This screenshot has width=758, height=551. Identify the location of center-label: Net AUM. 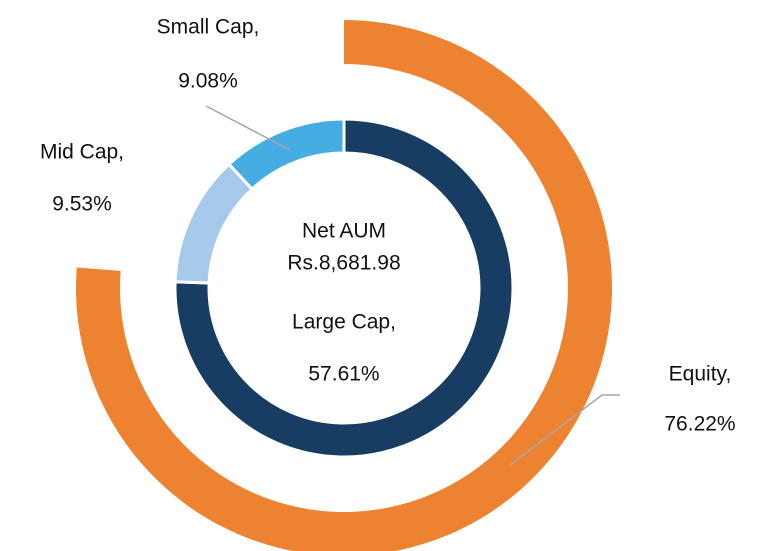
(344, 231).